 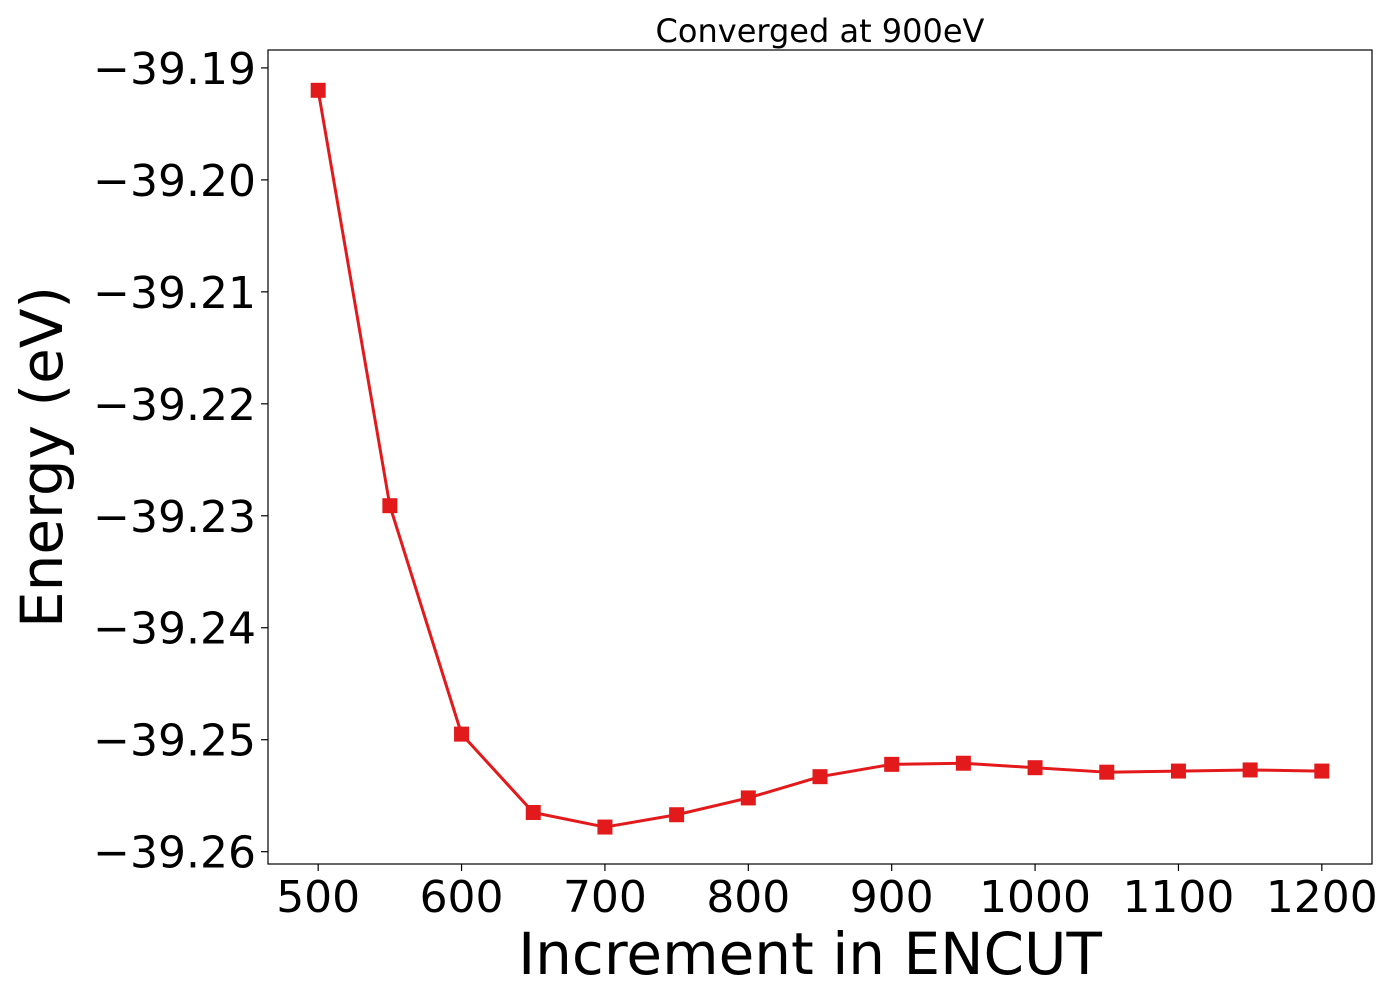 What do you see at coordinates (318, 897) in the screenshot?
I see `x-tick-label: 500` at bounding box center [318, 897].